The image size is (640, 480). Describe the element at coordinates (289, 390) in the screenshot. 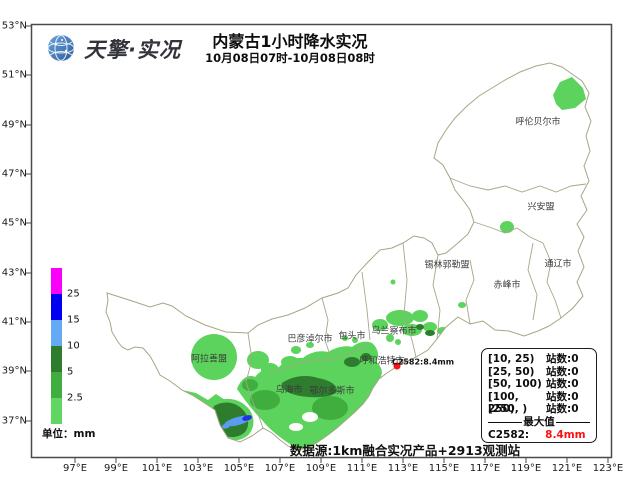

I see `city-label-wuhai: 乌海市` at that location.